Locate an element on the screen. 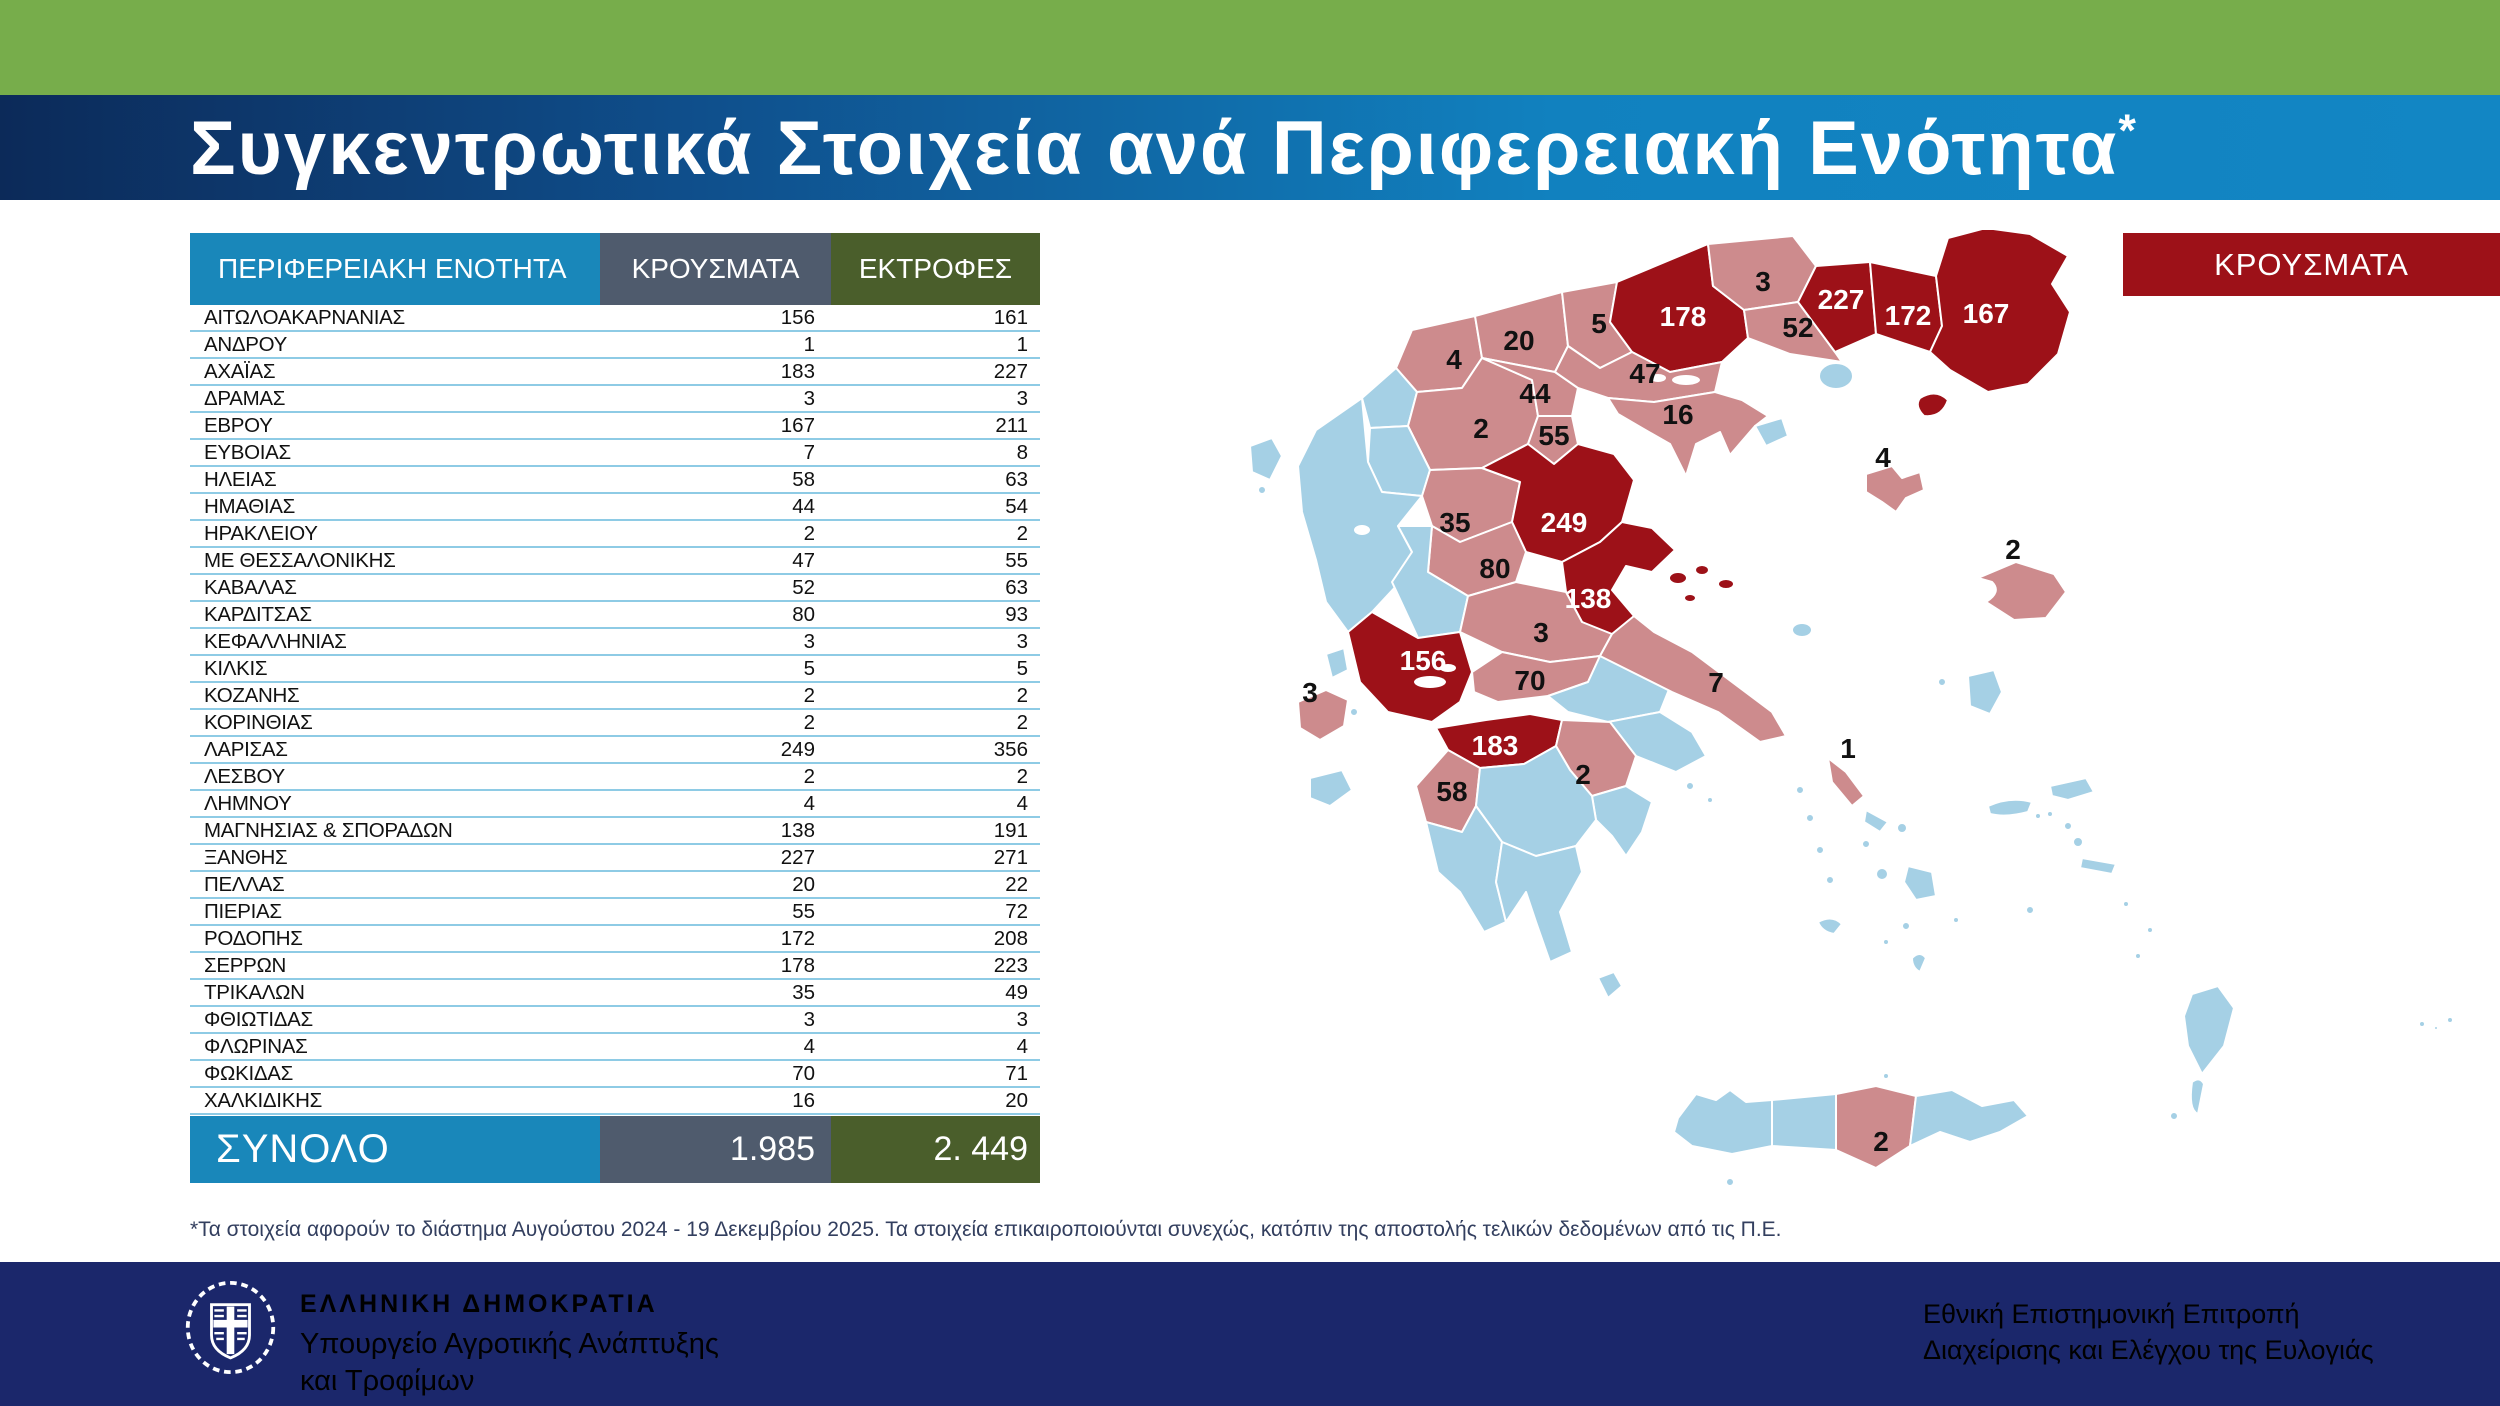 The height and width of the screenshot is (1406, 2500). table-cell: ΡΟΔΟΠΗΣ is located at coordinates (253, 938).